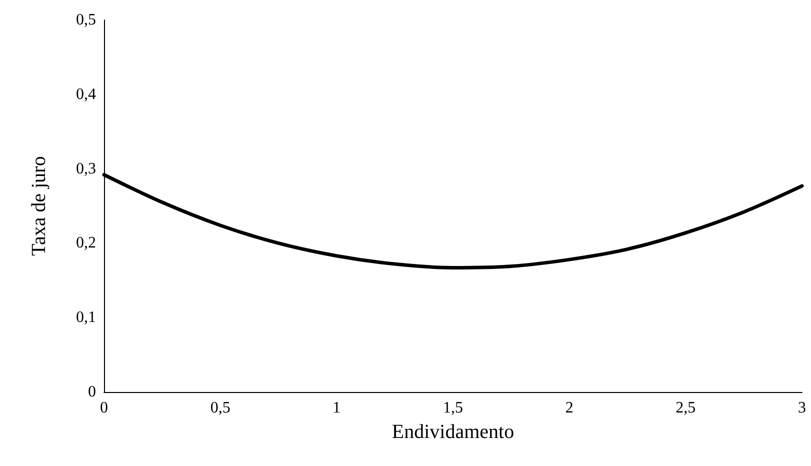  Describe the element at coordinates (104, 408) in the screenshot. I see `x-tick-label: 0` at that location.